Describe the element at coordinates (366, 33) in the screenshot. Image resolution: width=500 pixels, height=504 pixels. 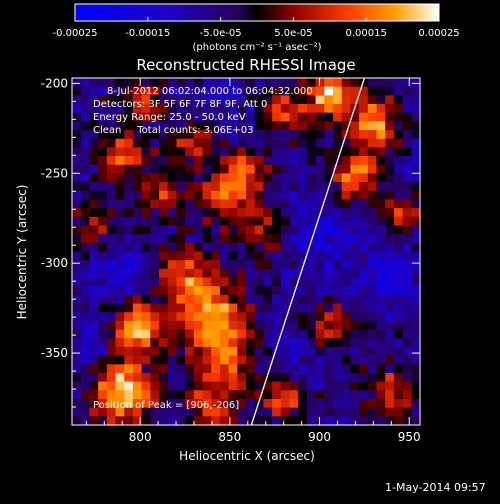
I see `colorbar-tick-label: 0.00015` at that location.